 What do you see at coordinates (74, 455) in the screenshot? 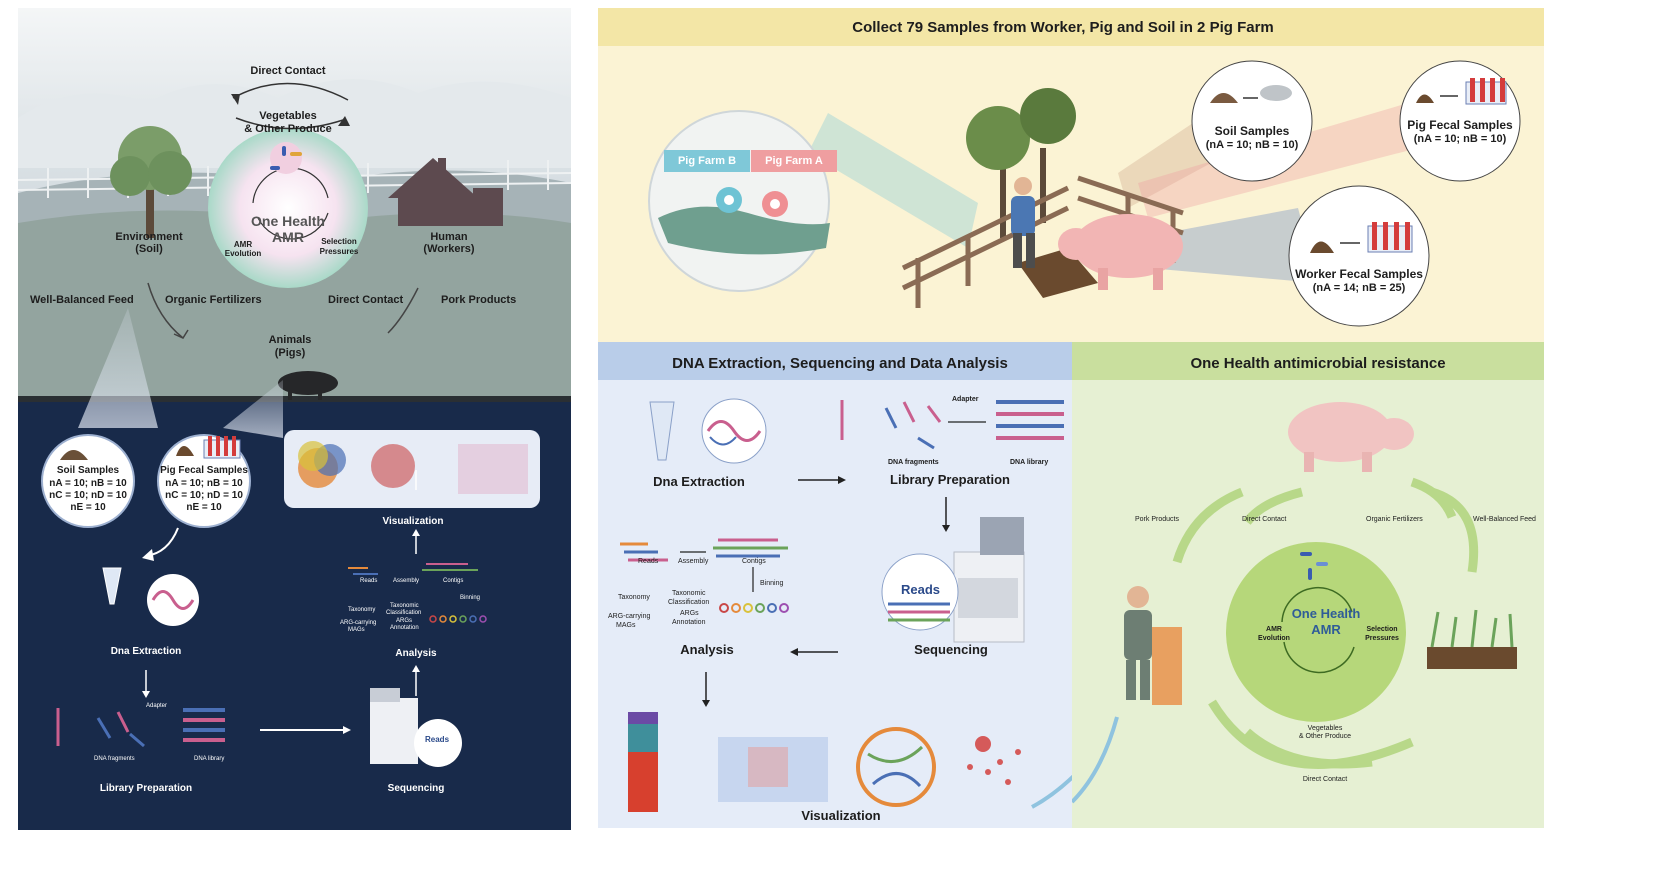
I see `soil-pile-icon` at bounding box center [74, 455].